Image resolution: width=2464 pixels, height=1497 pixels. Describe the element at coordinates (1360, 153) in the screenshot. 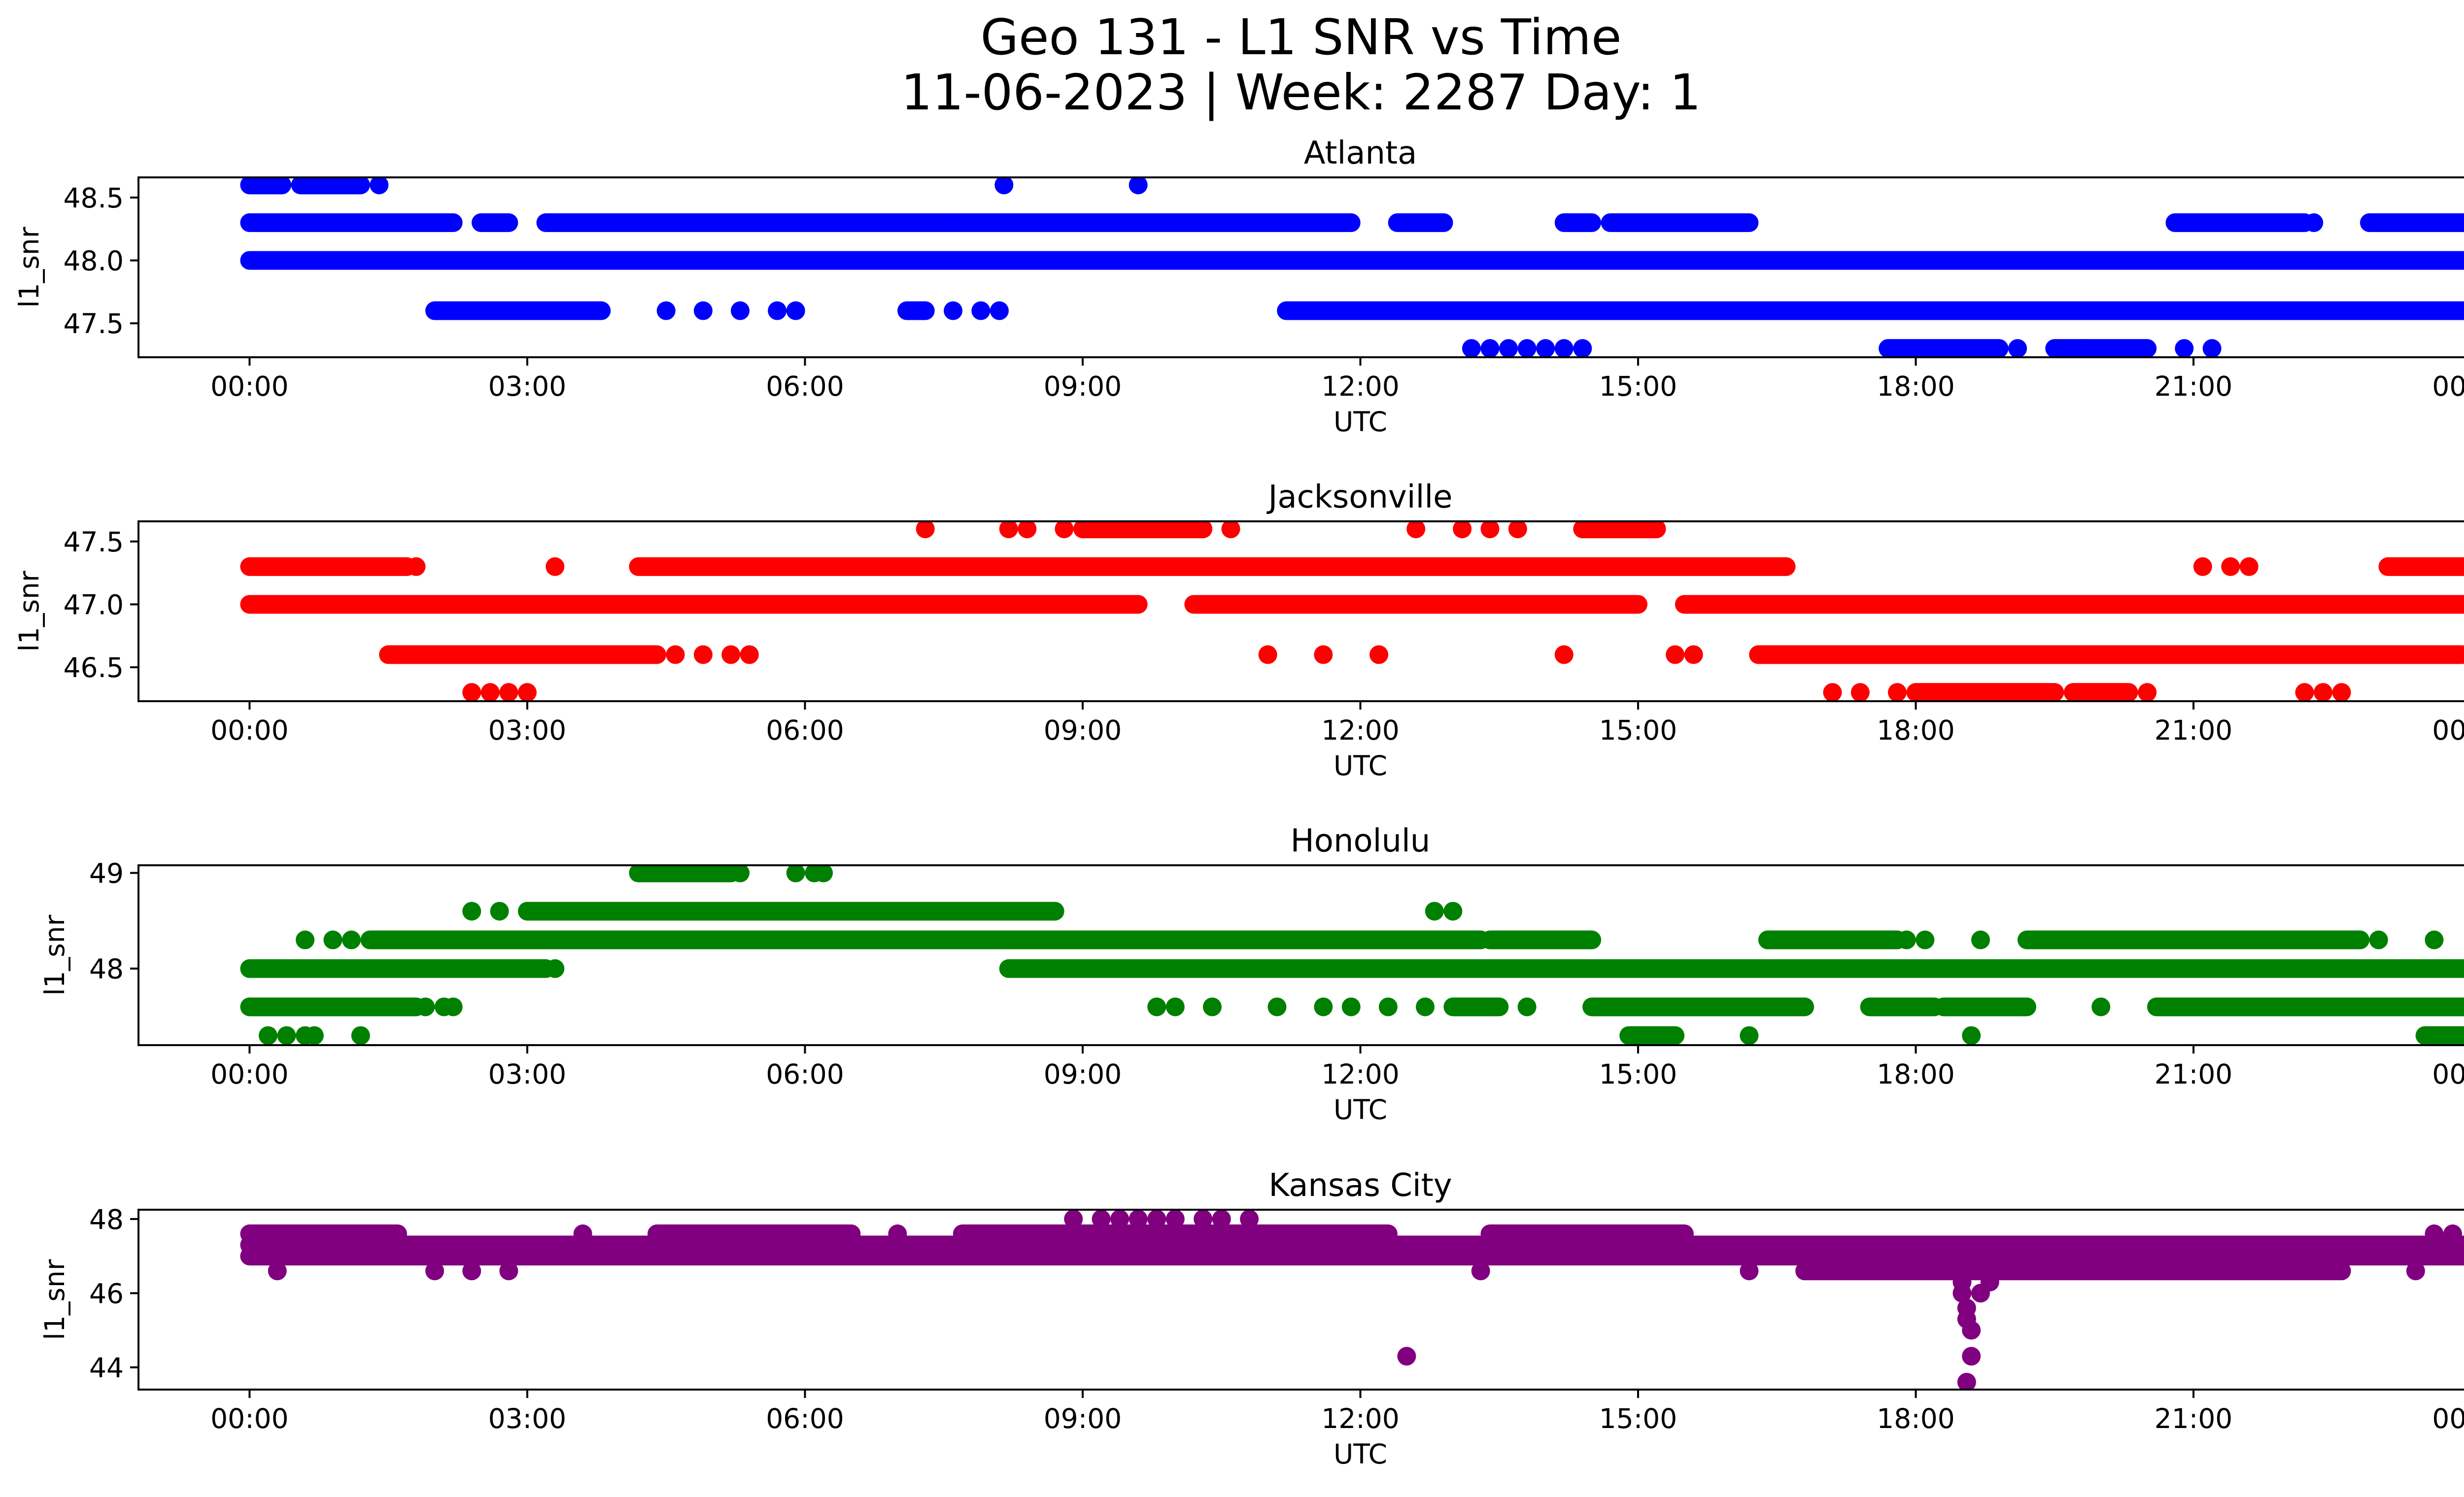

I see `subplot-title: Atlanta` at that location.